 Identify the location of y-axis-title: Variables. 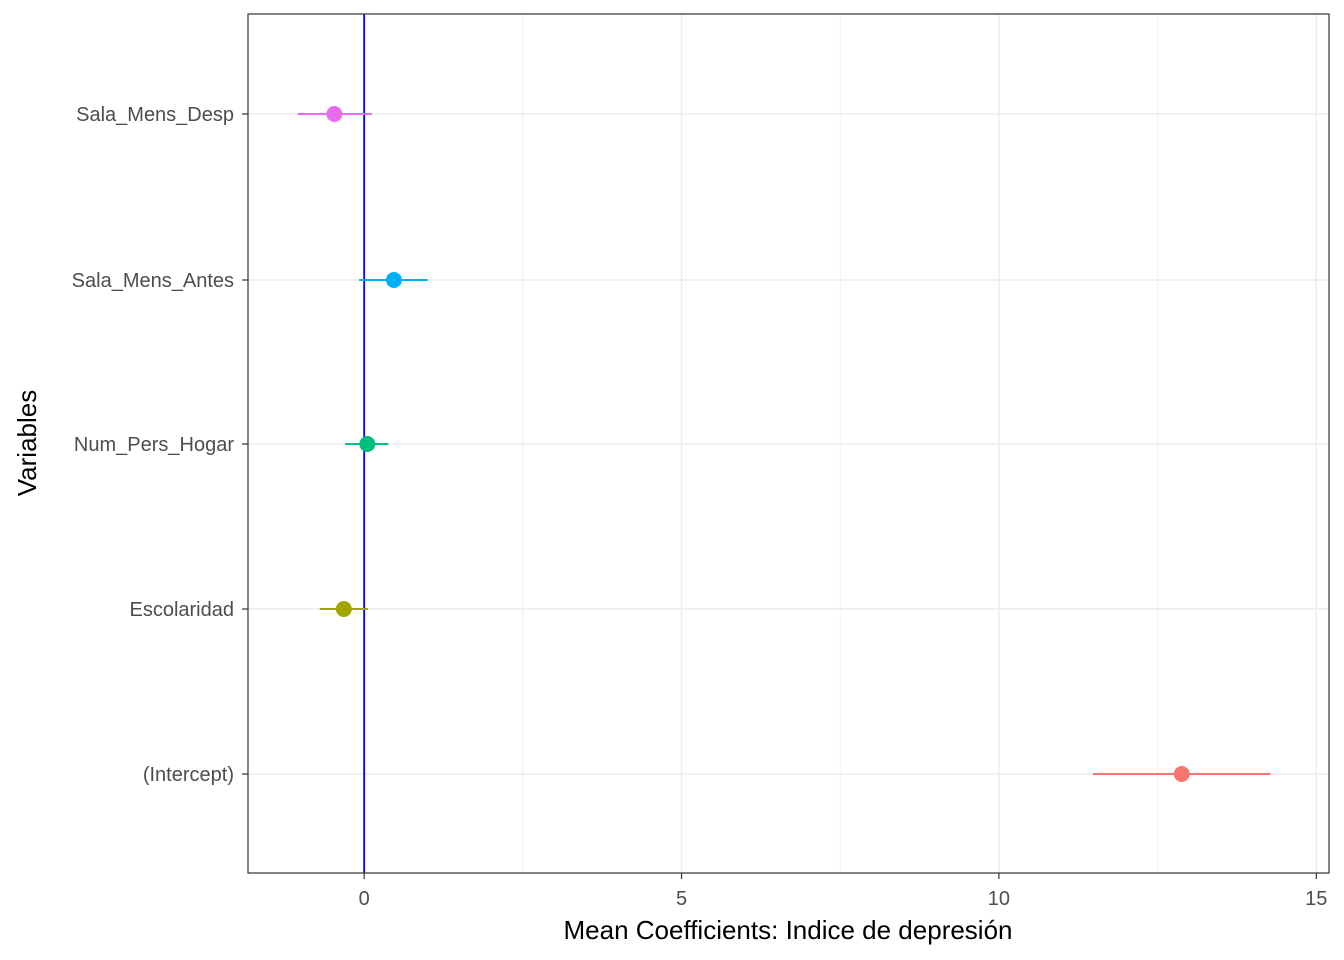
(27, 443).